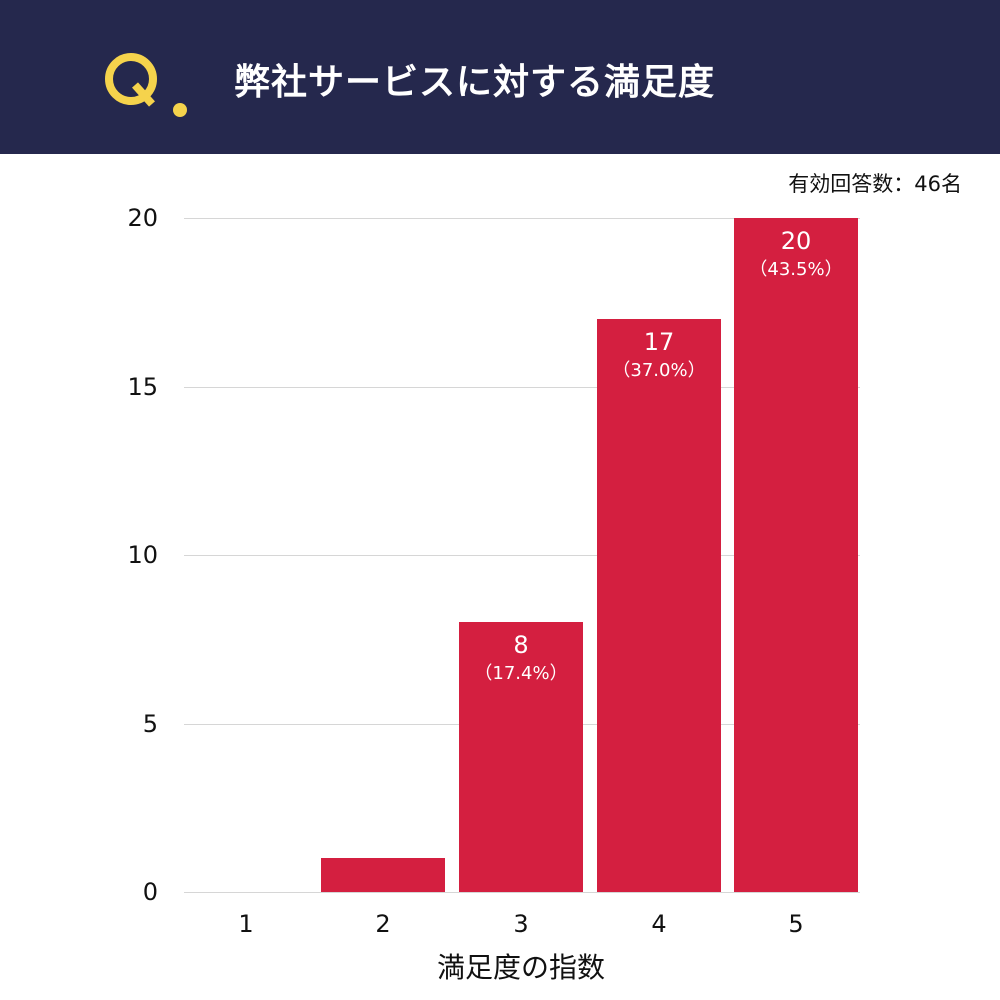 This screenshot has width=1000, height=1000. What do you see at coordinates (521, 757) in the screenshot?
I see `bar-3: 8 （17.4%）` at bounding box center [521, 757].